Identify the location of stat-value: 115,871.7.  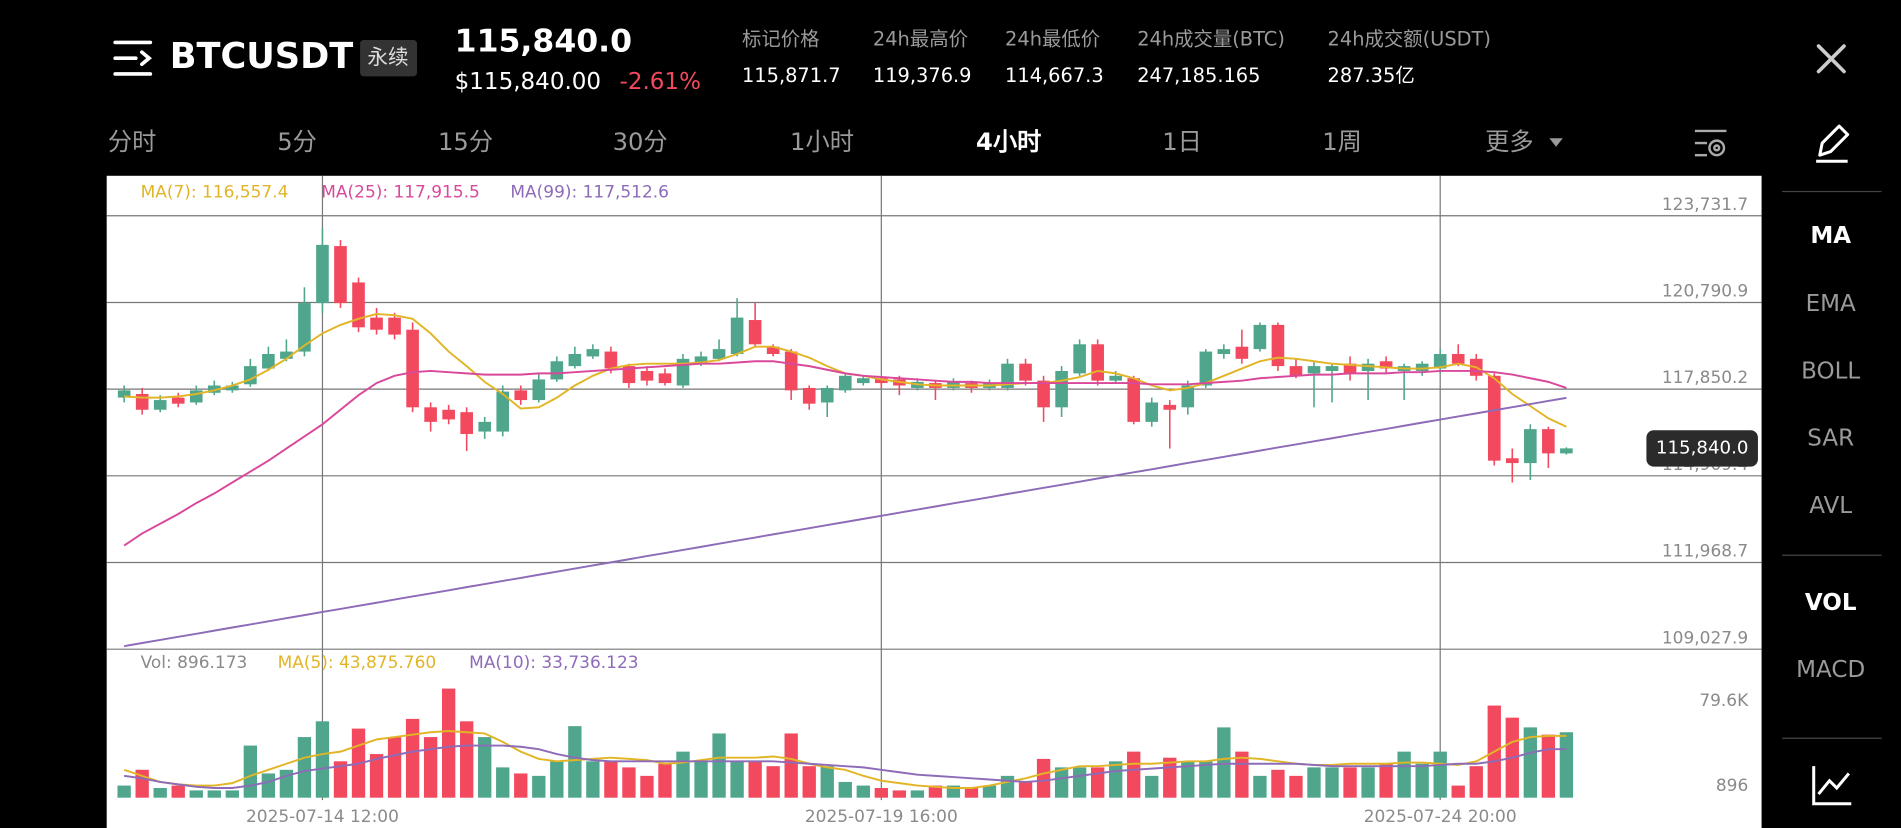
(791, 75).